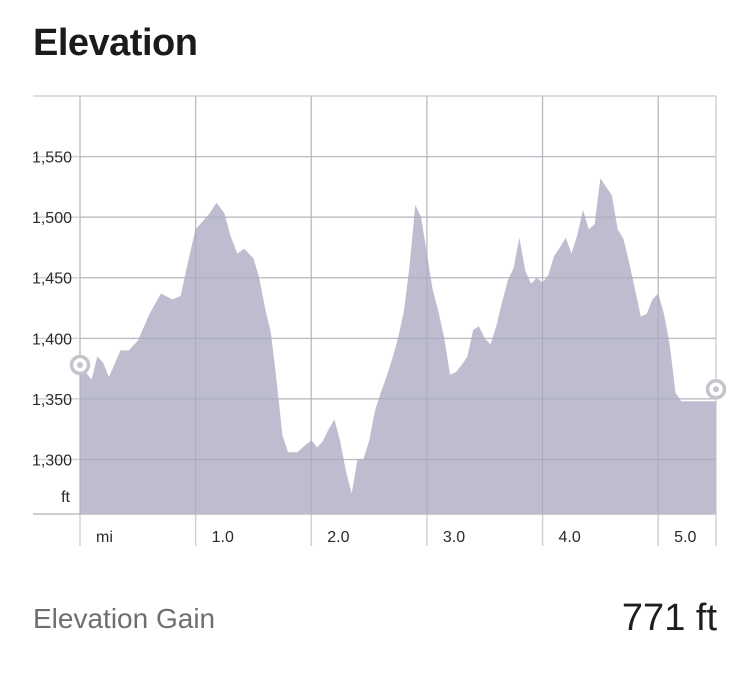 This screenshot has width=750, height=682. Describe the element at coordinates (52, 218) in the screenshot. I see `y-tick-label: 1,500` at that location.